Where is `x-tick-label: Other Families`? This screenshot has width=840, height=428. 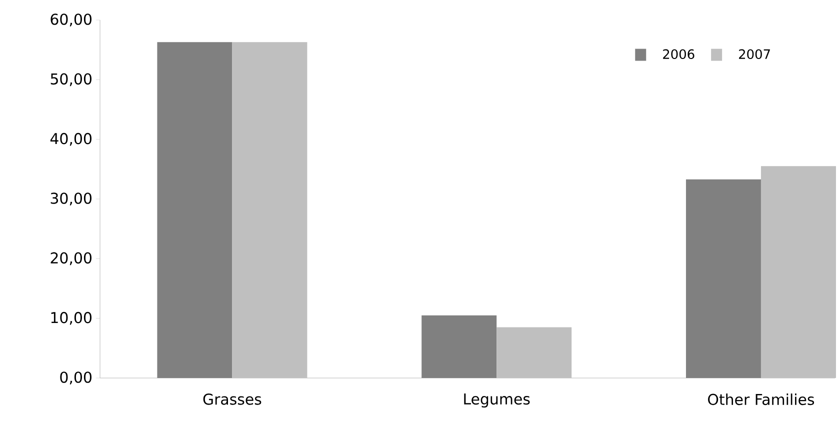
x-tick-label: Other Families is located at coordinates (761, 400).